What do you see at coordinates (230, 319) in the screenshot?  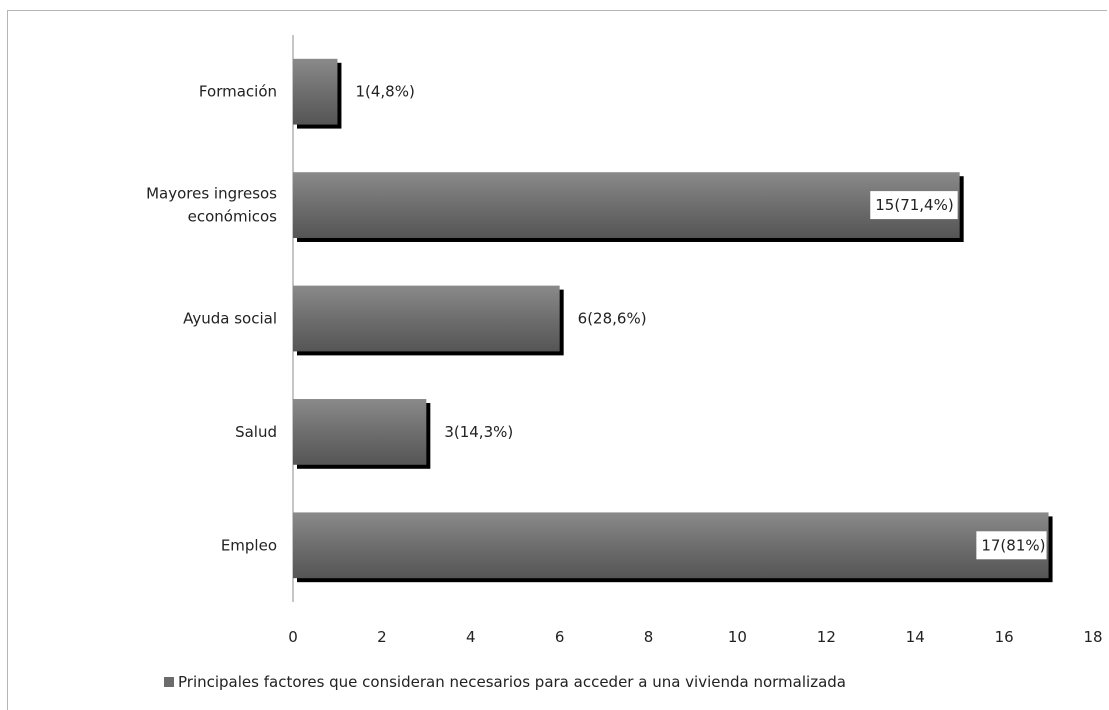 I see `category-label: Ayuda social` at bounding box center [230, 319].